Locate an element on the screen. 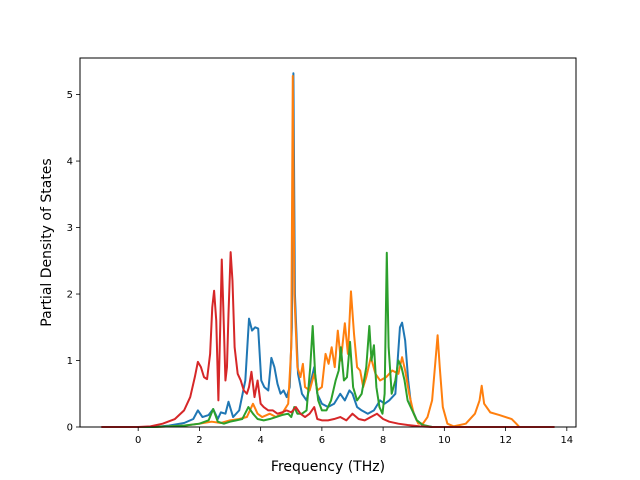  y-tick-label: 3 is located at coordinates (70, 228).